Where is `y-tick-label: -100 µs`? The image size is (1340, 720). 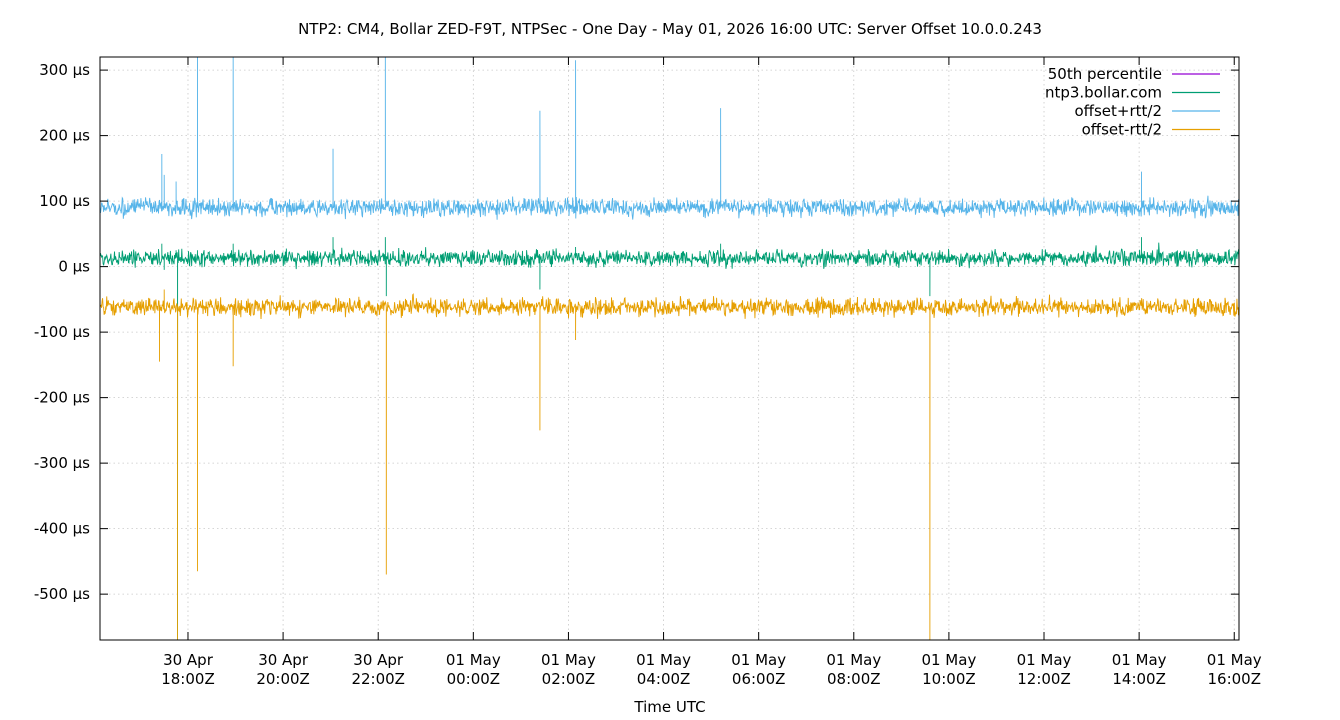 y-tick-label: -100 µs is located at coordinates (62, 332).